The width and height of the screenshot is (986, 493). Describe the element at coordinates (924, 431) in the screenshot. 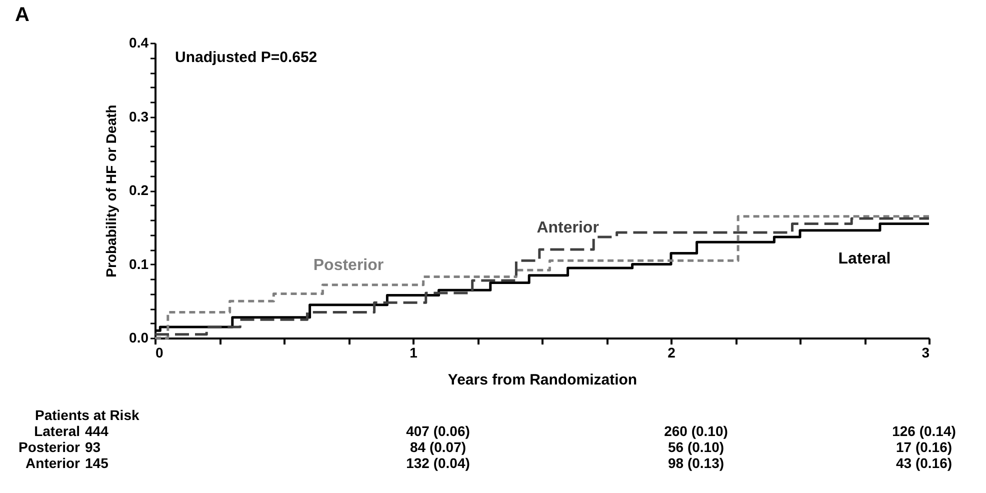

I see `text: 126 (0.14)` at that location.